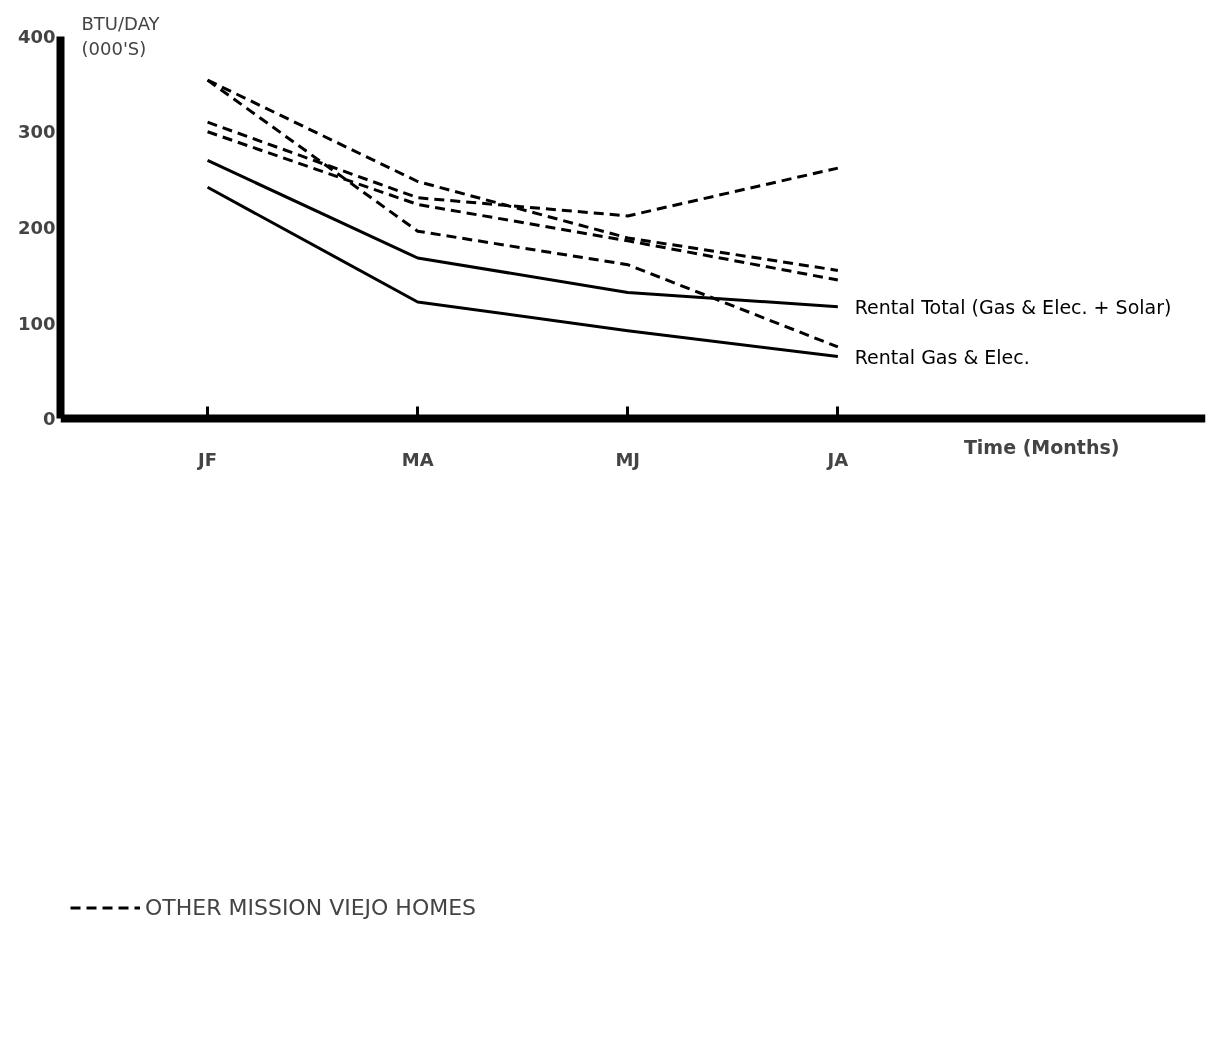 This screenshot has height=1038, width=1224. What do you see at coordinates (1041, 447) in the screenshot?
I see `x-axis-title: Time (Months)` at bounding box center [1041, 447].